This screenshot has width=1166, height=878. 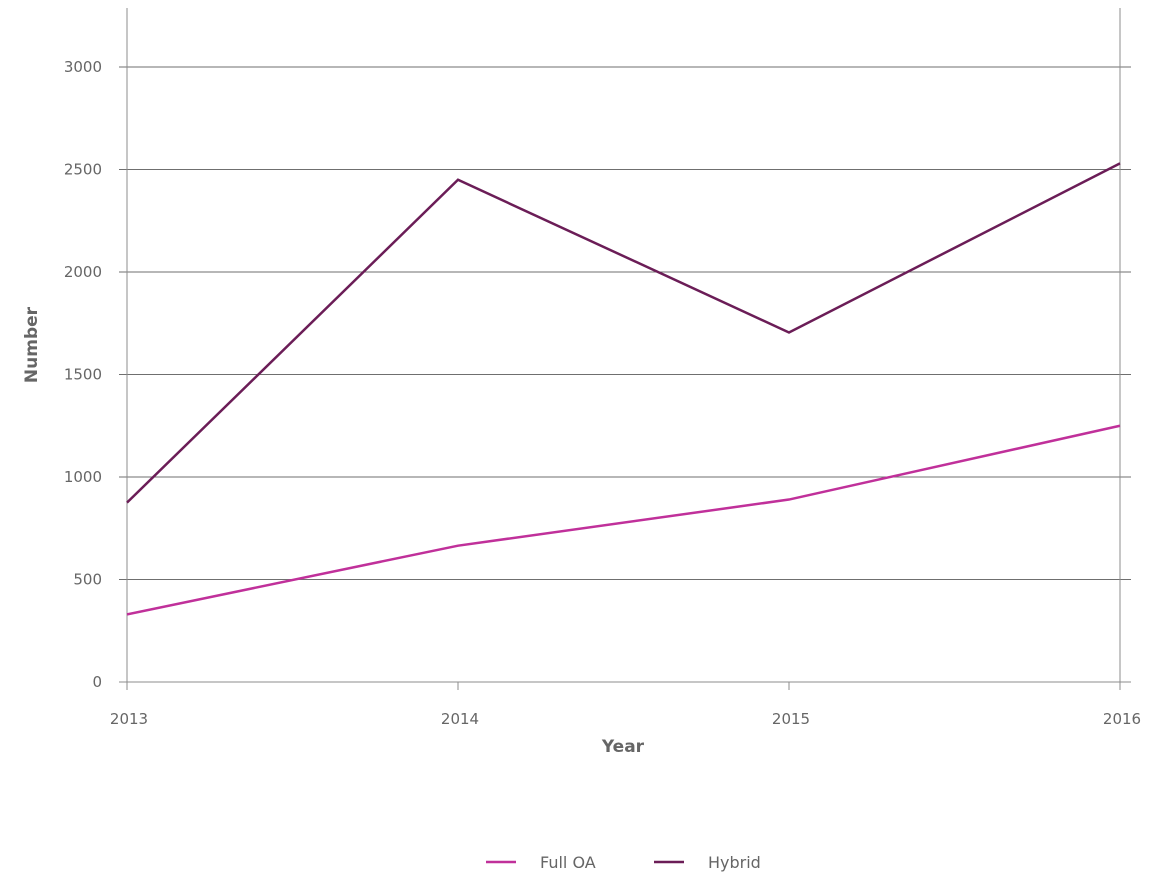 I want to click on x-tick-label: 2014, so click(x=460, y=719).